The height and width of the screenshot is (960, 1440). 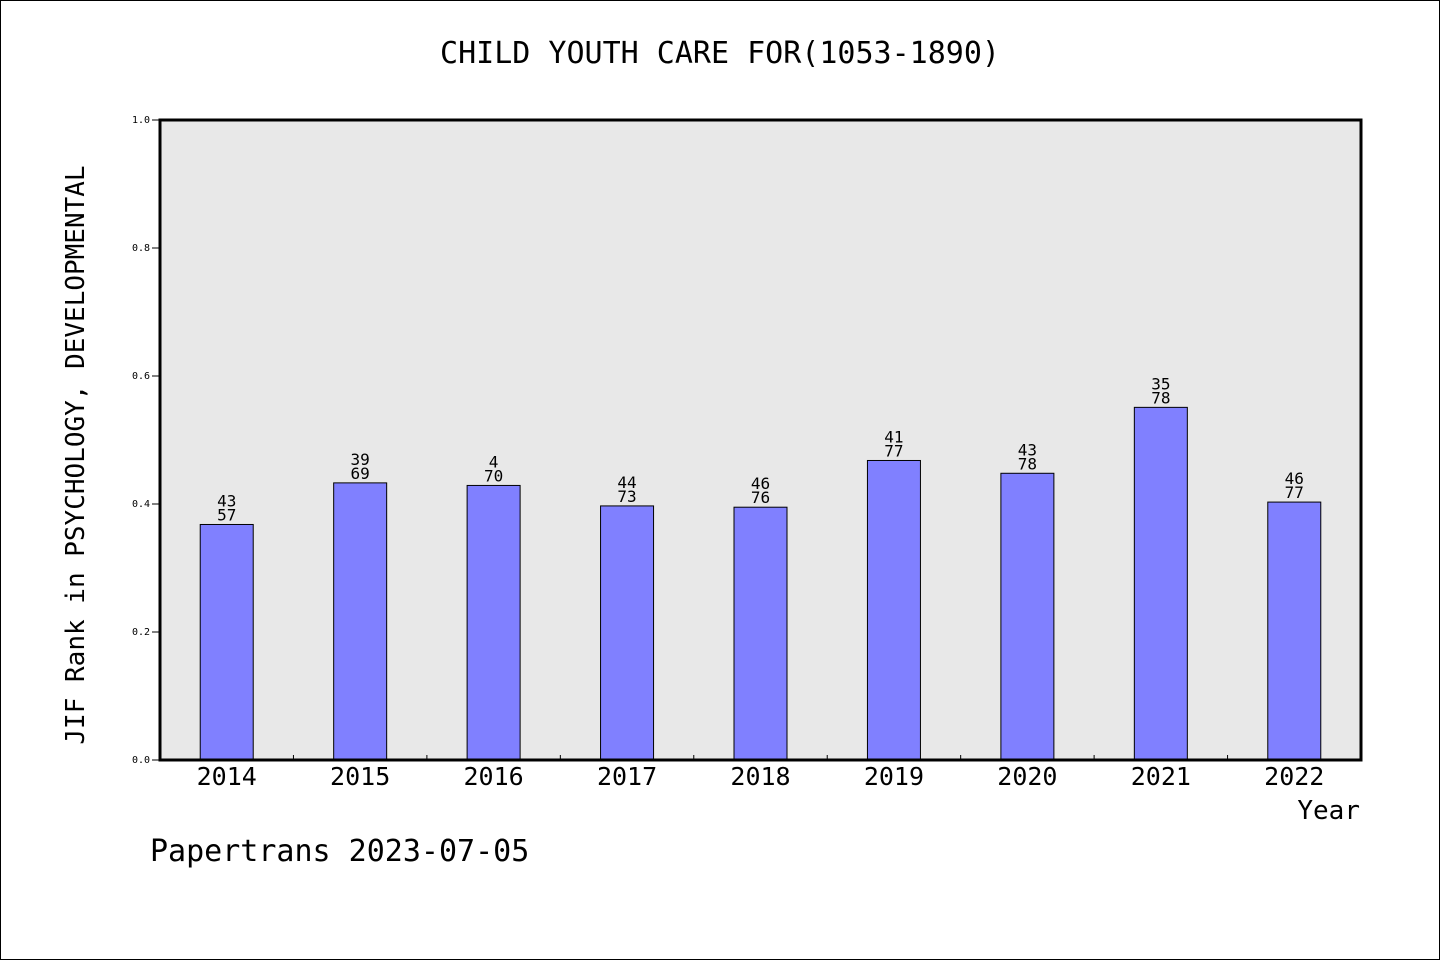 What do you see at coordinates (493, 622) in the screenshot?
I see `bar-2016` at bounding box center [493, 622].